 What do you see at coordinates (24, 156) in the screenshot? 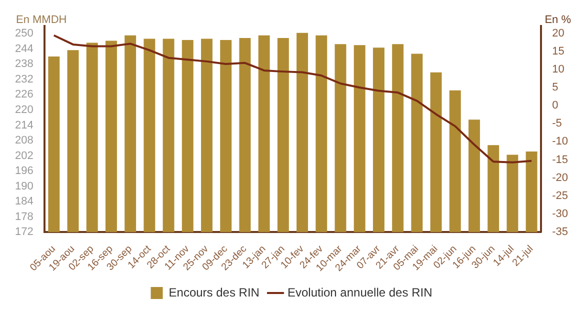
I see `y-tick-label: 202` at bounding box center [24, 156].